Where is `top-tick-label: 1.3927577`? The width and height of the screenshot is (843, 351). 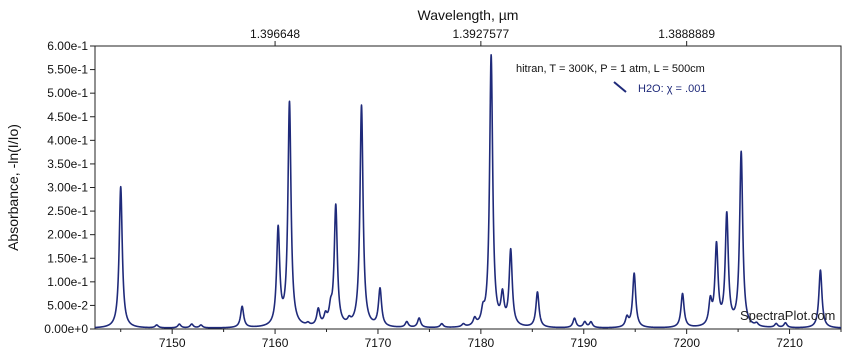
top-tick-label: 1.3927577 is located at coordinates (480, 34).